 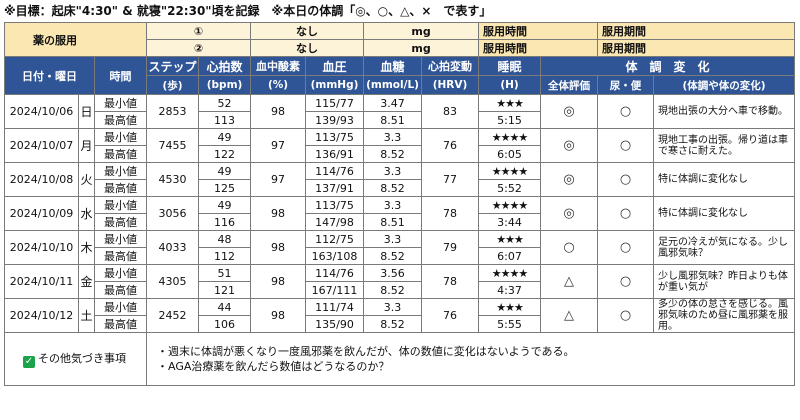 What do you see at coordinates (366, 351) in the screenshot?
I see `note-line: ・週末に体調が悪くなり一度風邪薬を飲んだが、体の数値に変化はないようである。` at bounding box center [366, 351].